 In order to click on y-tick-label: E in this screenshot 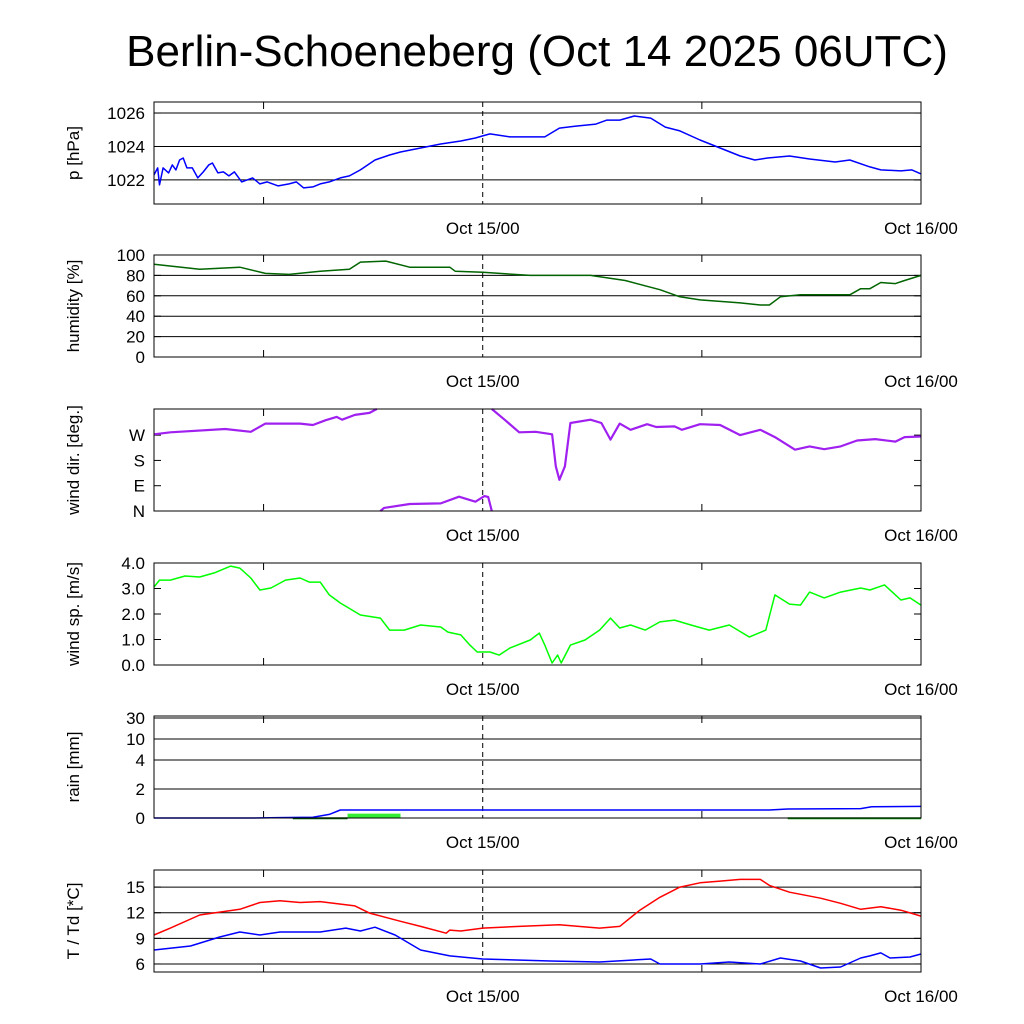, I will do `click(139, 486)`.